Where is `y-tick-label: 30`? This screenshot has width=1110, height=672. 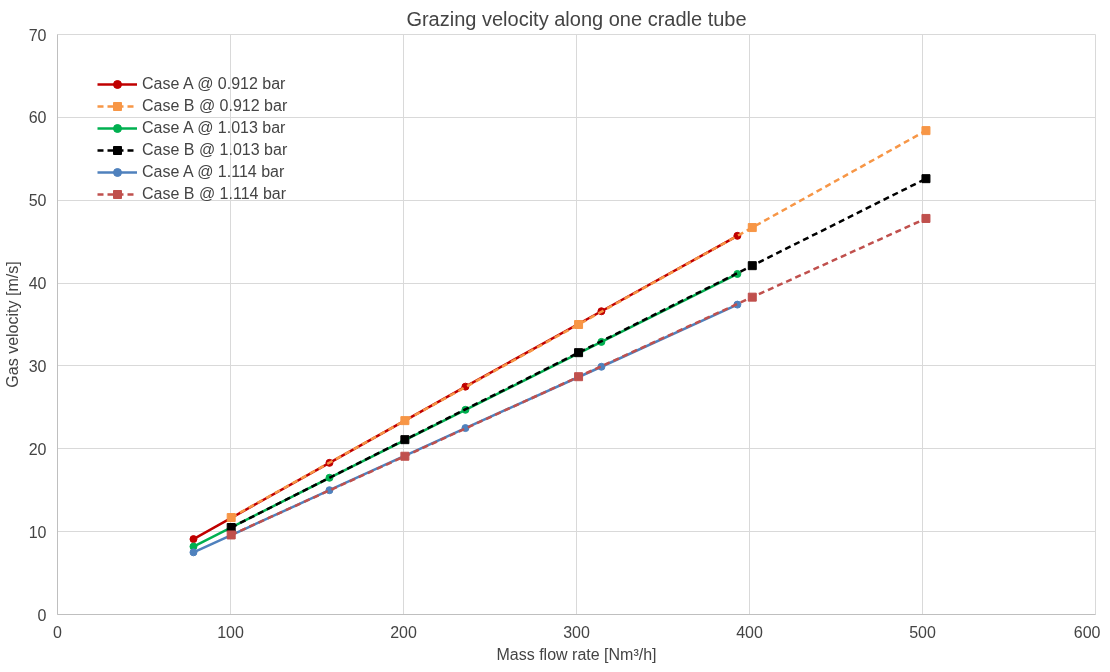
y-tick-label: 30 is located at coordinates (37, 366).